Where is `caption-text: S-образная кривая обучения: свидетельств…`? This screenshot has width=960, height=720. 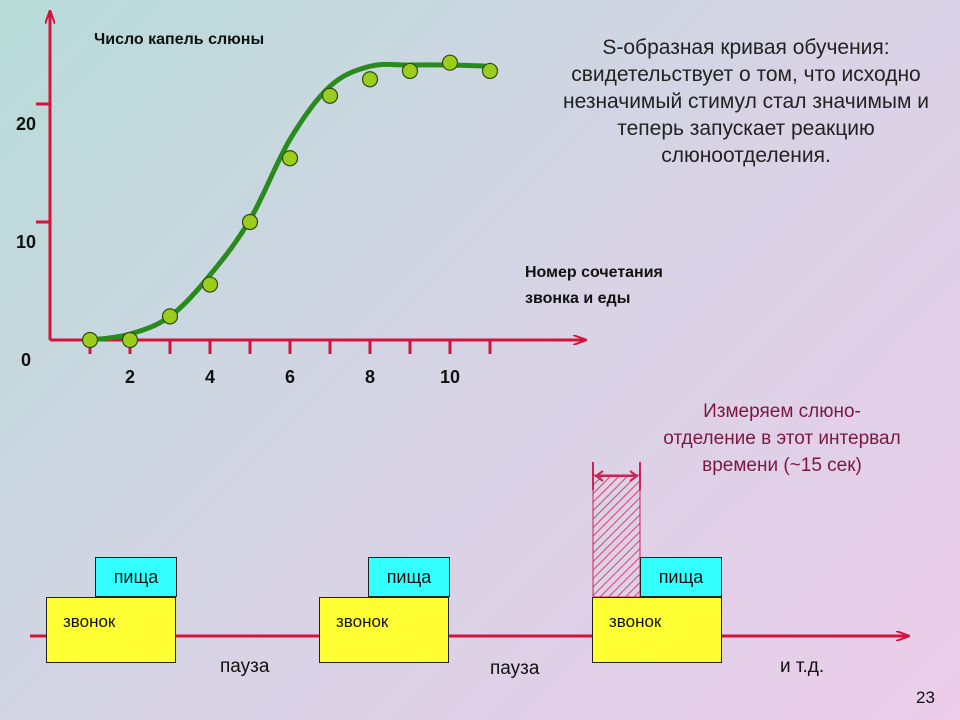 caption-text: S-образная кривая обучения: свидетельств… is located at coordinates (746, 101).